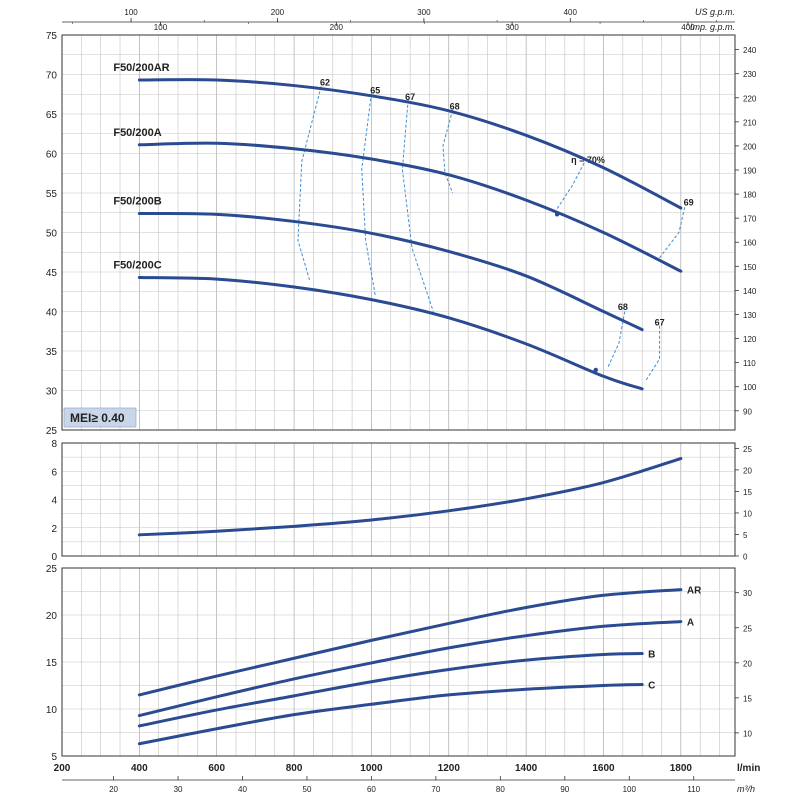 The image size is (800, 800). Describe the element at coordinates (54, 444) in the screenshot. I see `y-tick-label: 8` at that location.